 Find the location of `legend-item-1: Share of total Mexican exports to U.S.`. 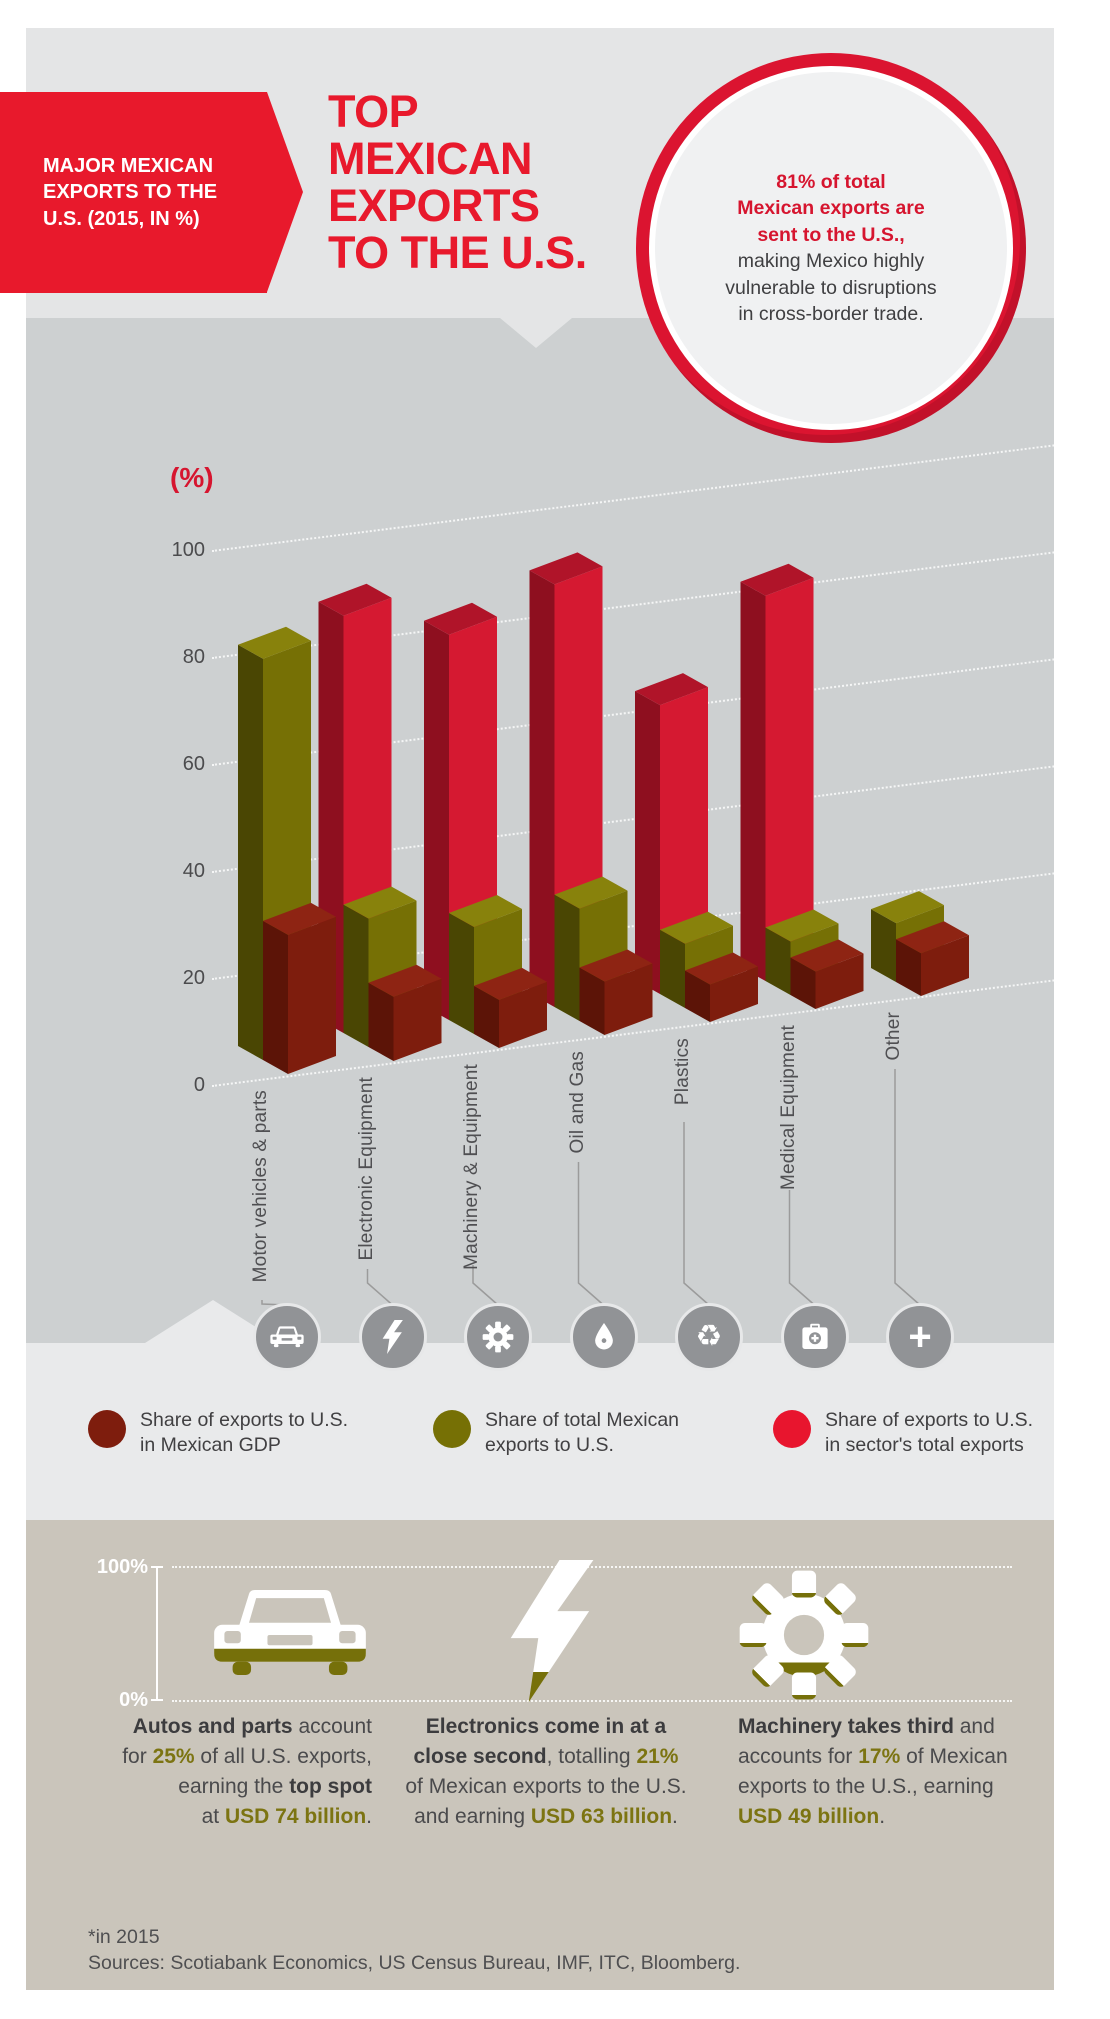

legend-item-1: Share of total Mexican exports to U.S. is located at coordinates (556, 1433).